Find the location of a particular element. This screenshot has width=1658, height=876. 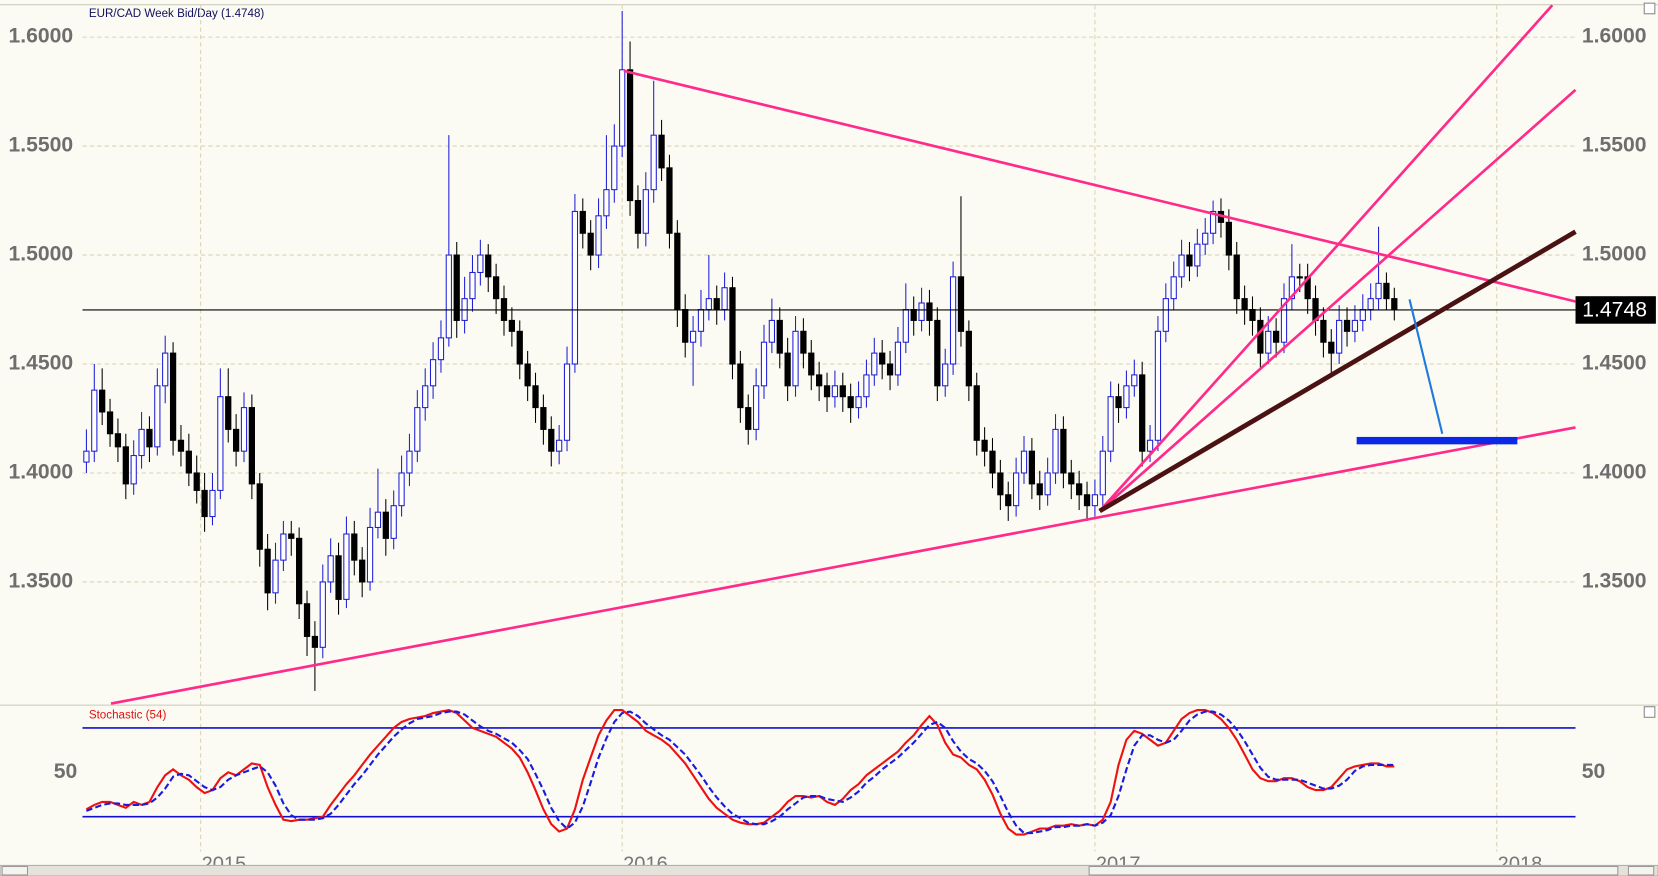

y-tick-label: 1.3500 is located at coordinates (1614, 581).